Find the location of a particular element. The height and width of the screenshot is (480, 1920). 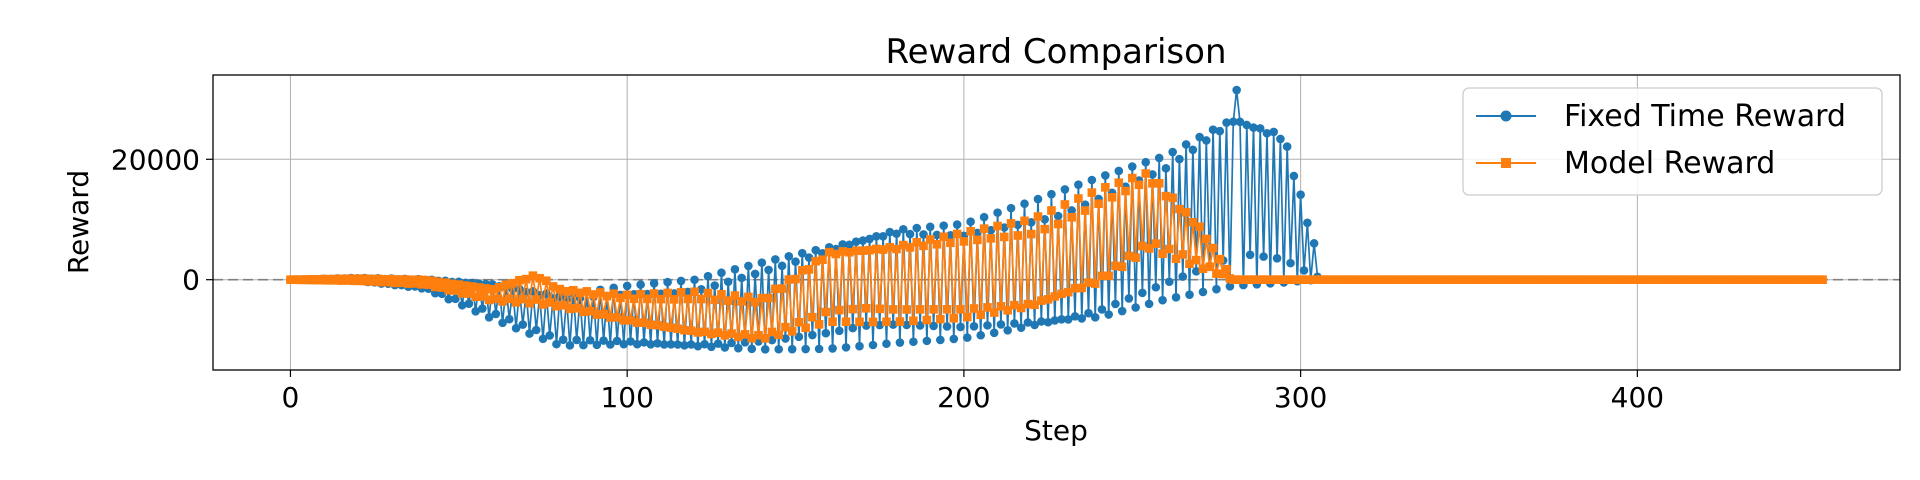

legend-item-model-reward: Model Reward is located at coordinates (1625, 163).